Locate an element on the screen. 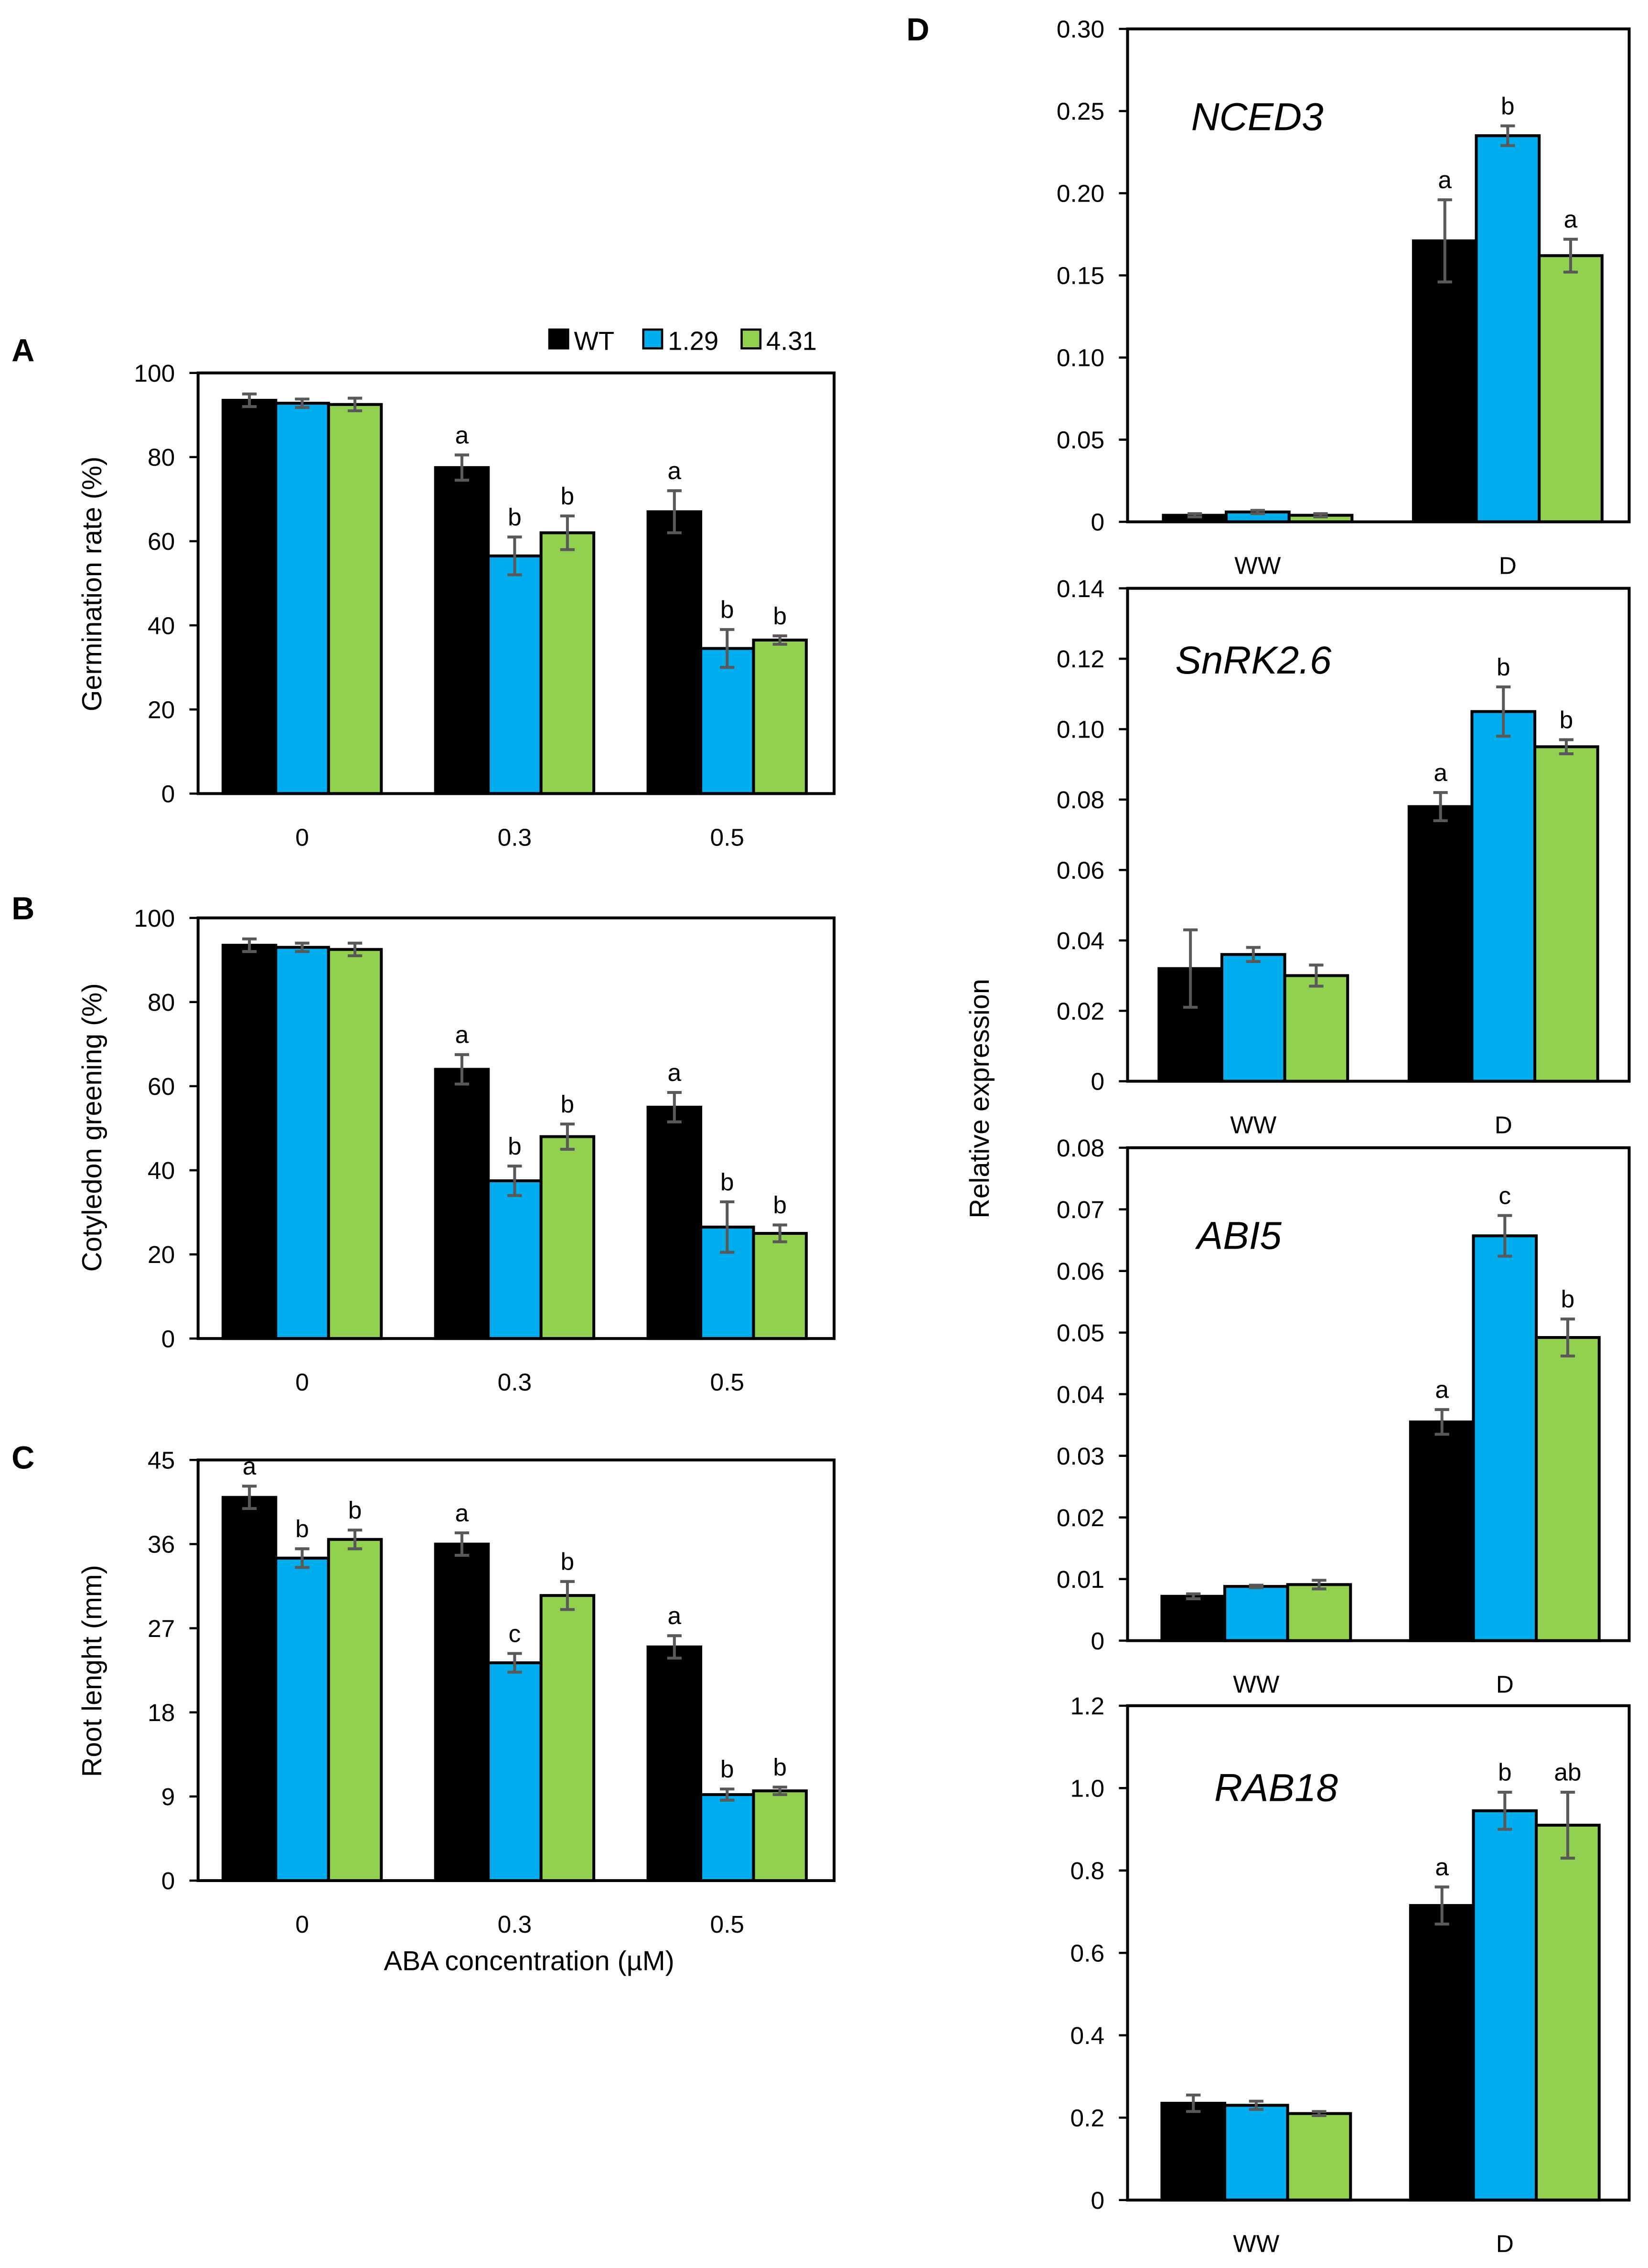 Image resolution: width=1648 pixels, height=2268 pixels. y-tick-label: 0.02 is located at coordinates (1080, 1517).